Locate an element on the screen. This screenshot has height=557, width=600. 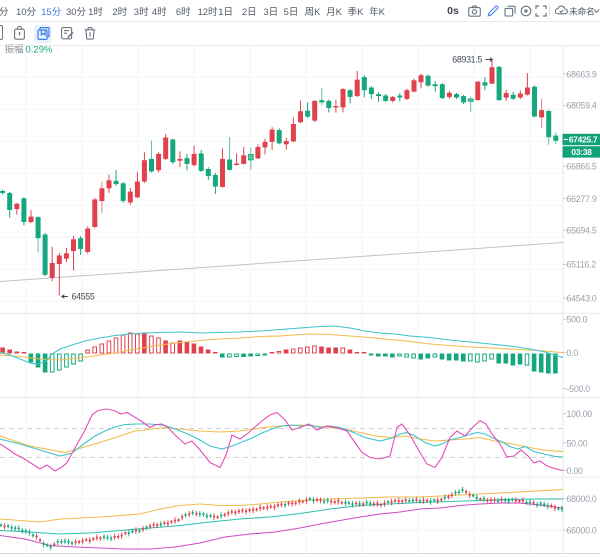
svg-text: 66277.9 is located at coordinates (582, 199).